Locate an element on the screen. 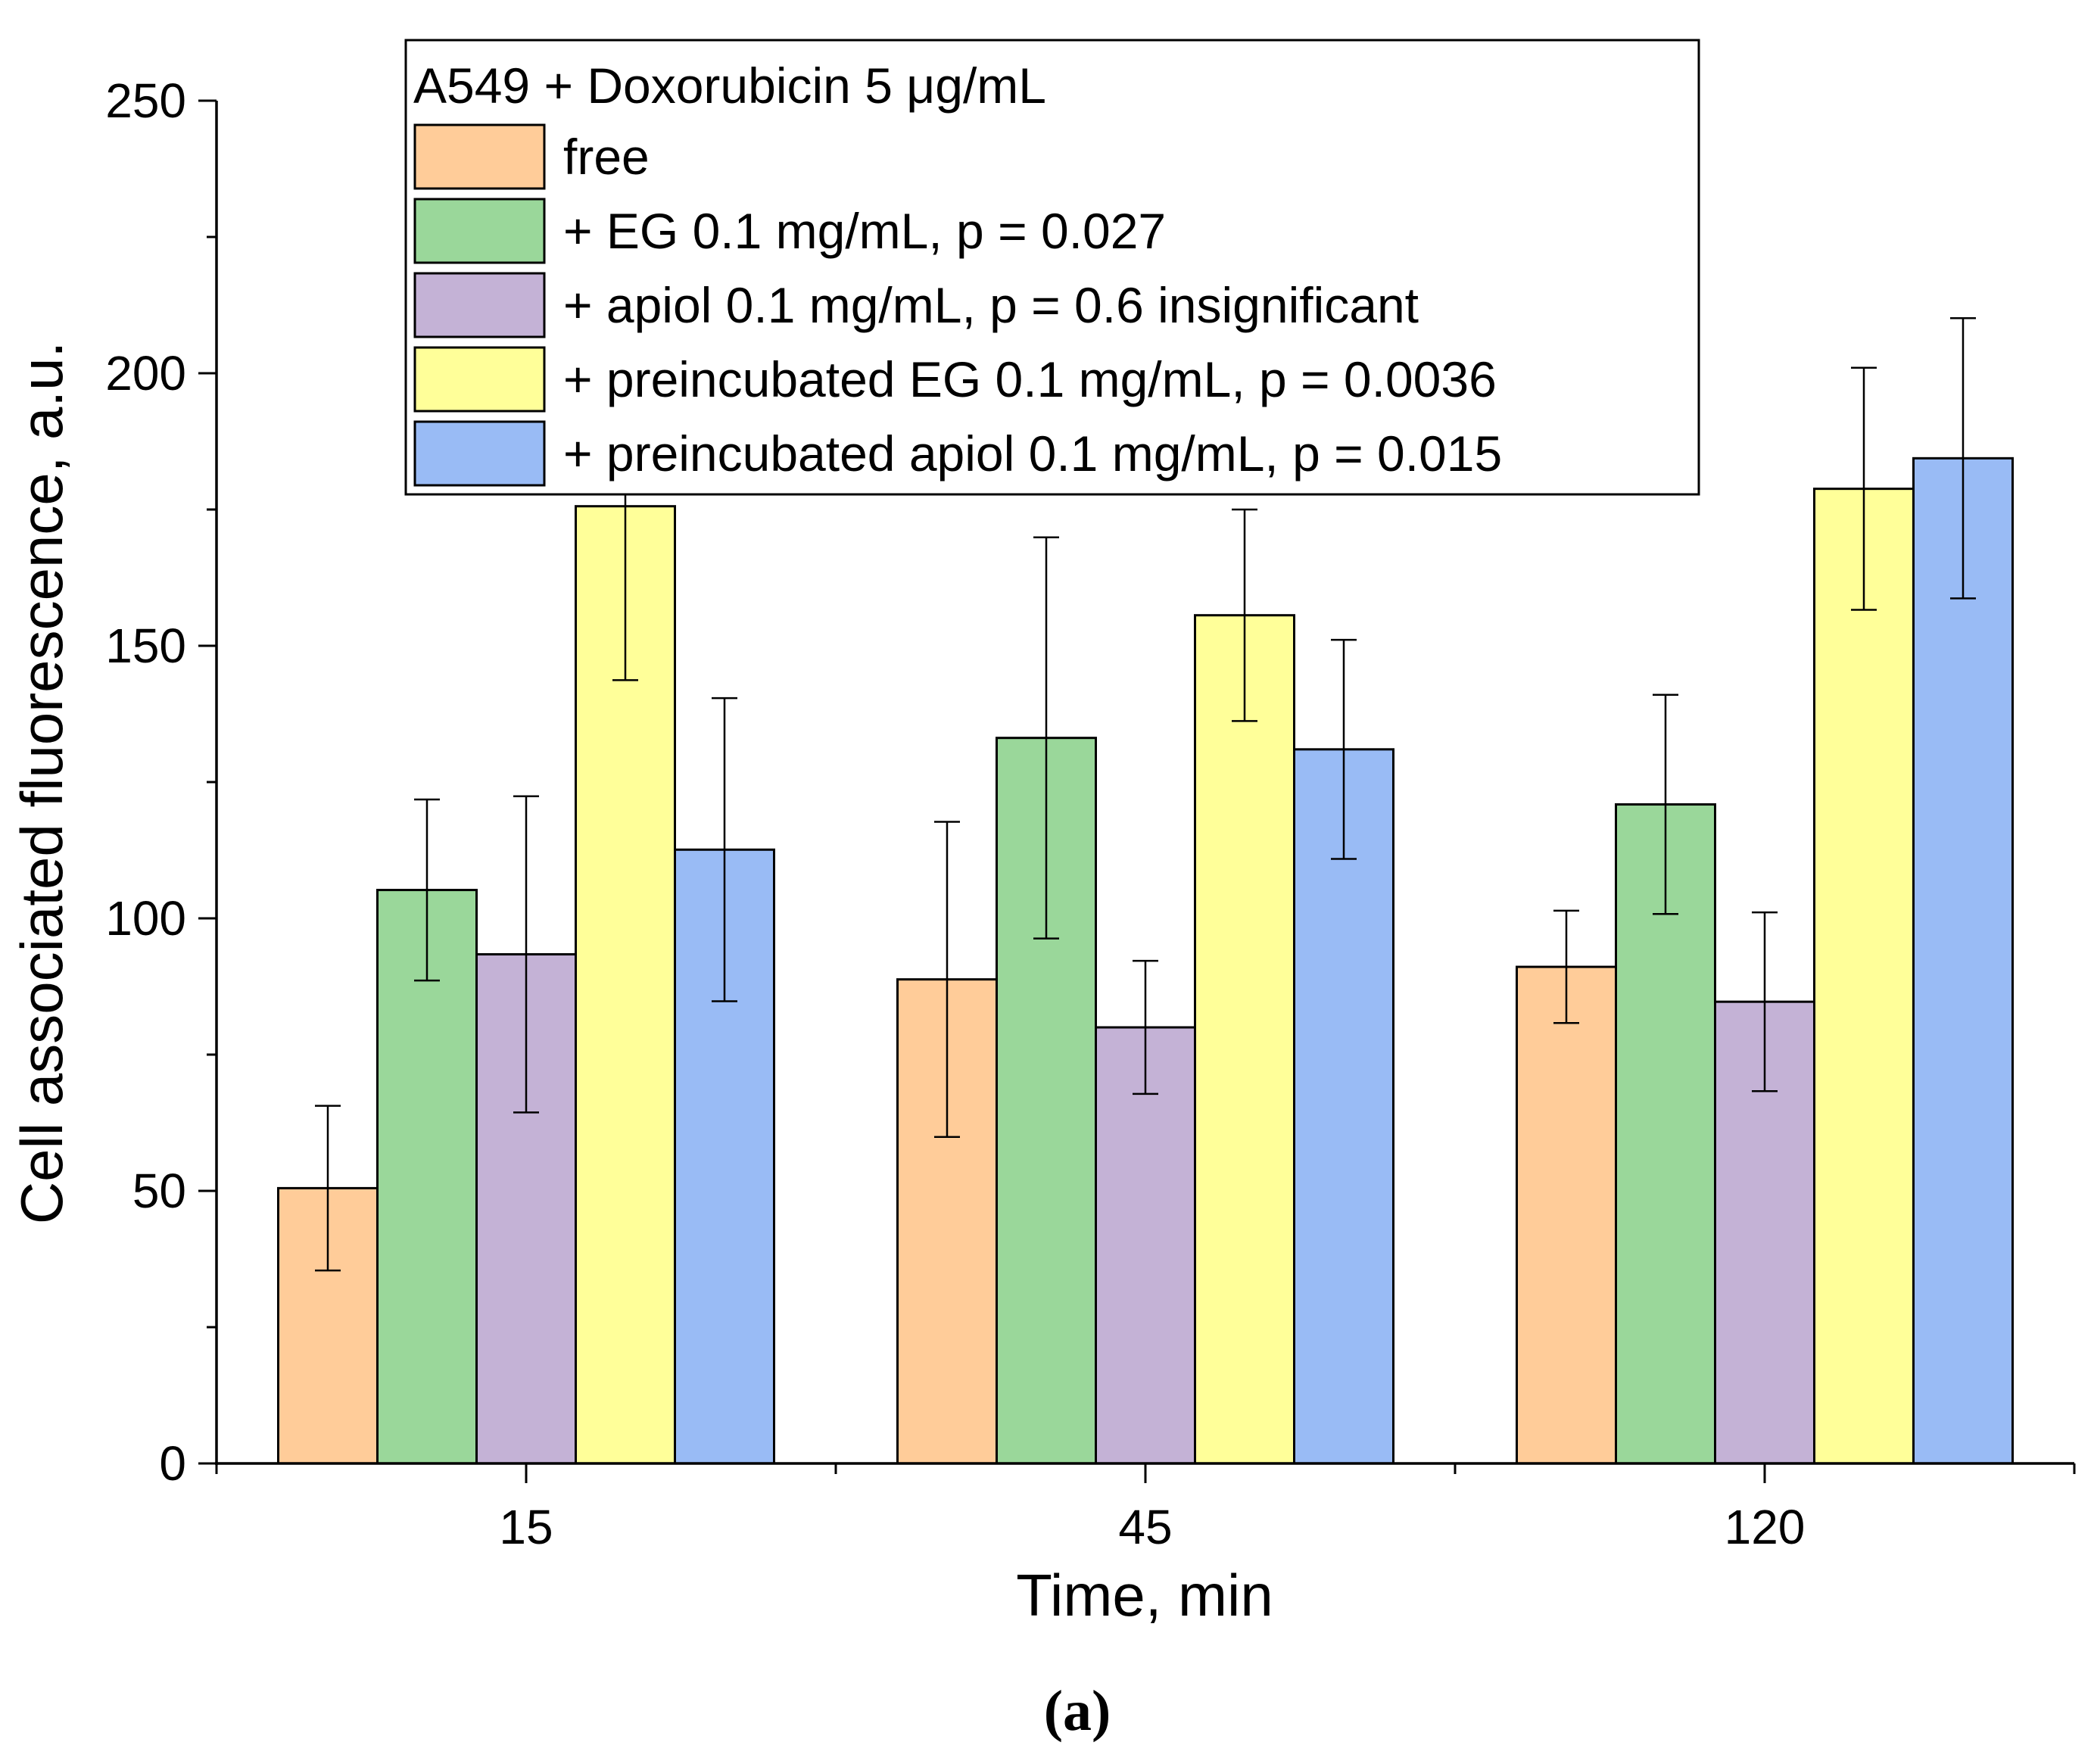  legend-label: + EG 0.1 mg/mL, p = 0.027 is located at coordinates (864, 231).